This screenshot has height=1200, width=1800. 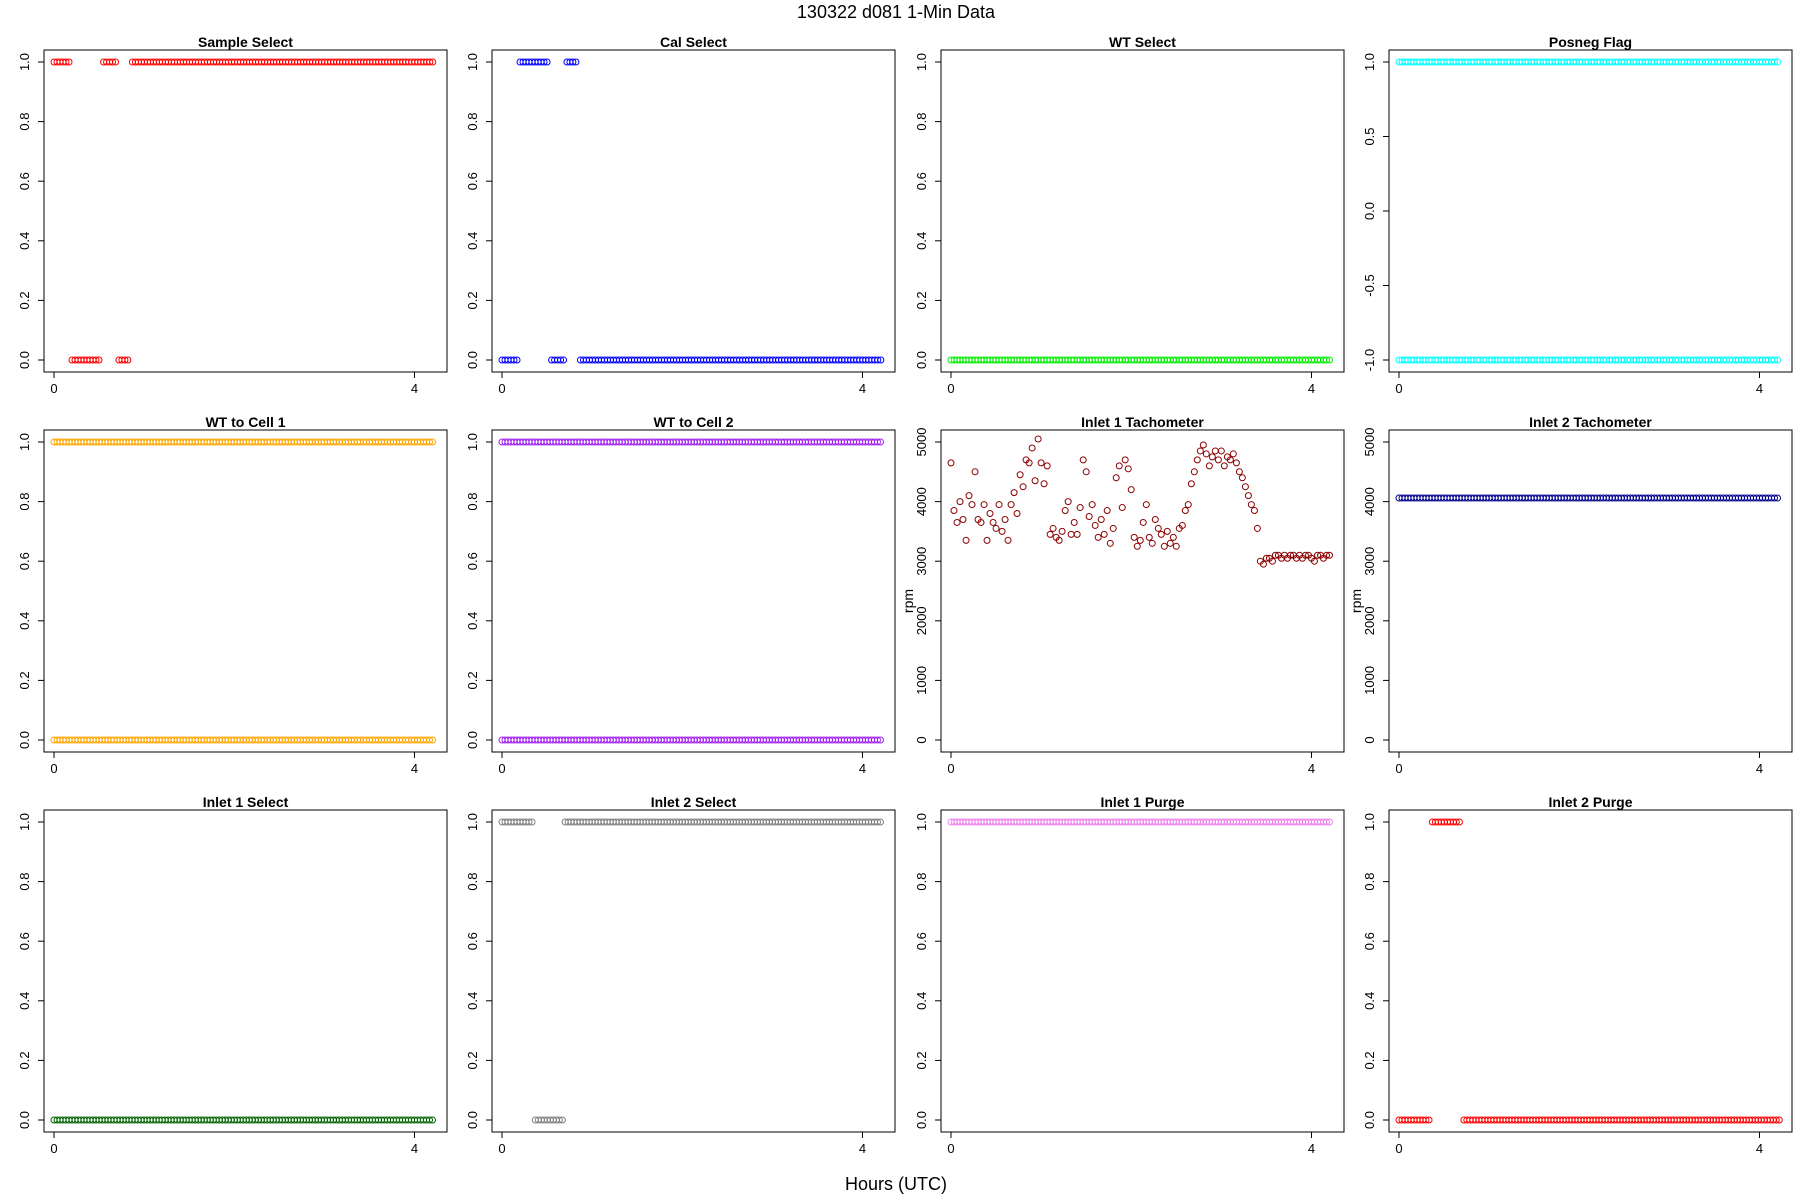 I want to click on y-axis-label: rpm, so click(x=908, y=601).